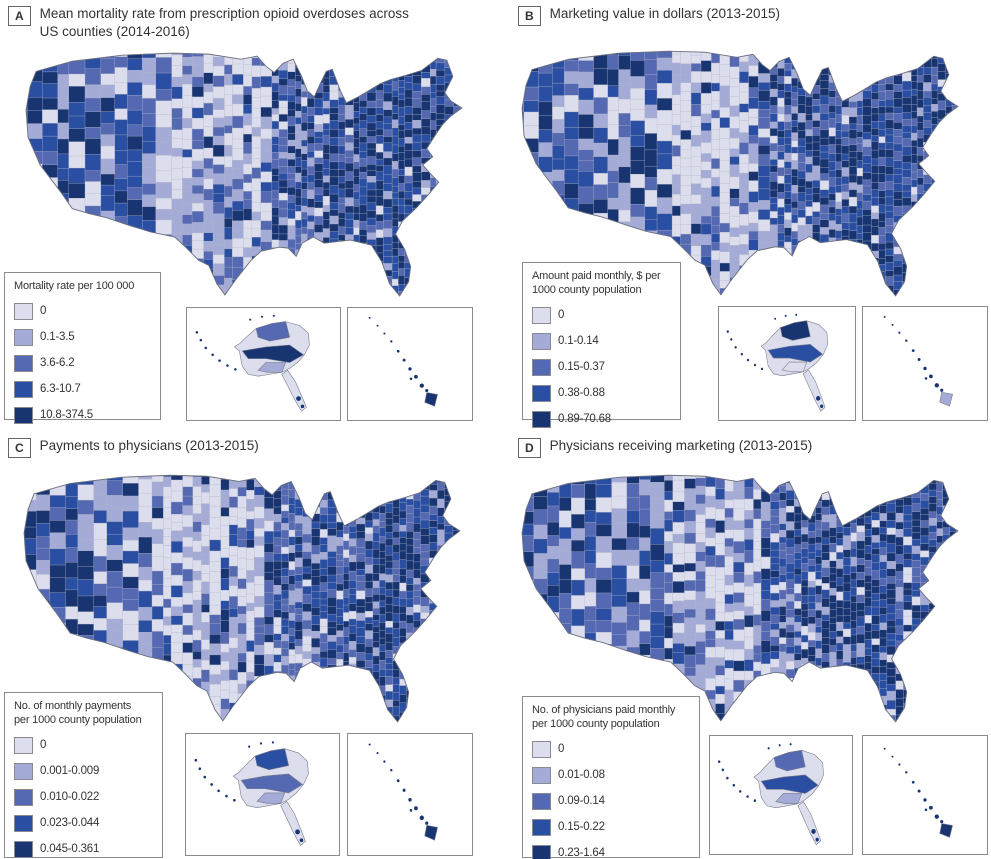 The height and width of the screenshot is (859, 991). Describe the element at coordinates (787, 363) in the screenshot. I see `panel-b-alaska-inset` at that location.